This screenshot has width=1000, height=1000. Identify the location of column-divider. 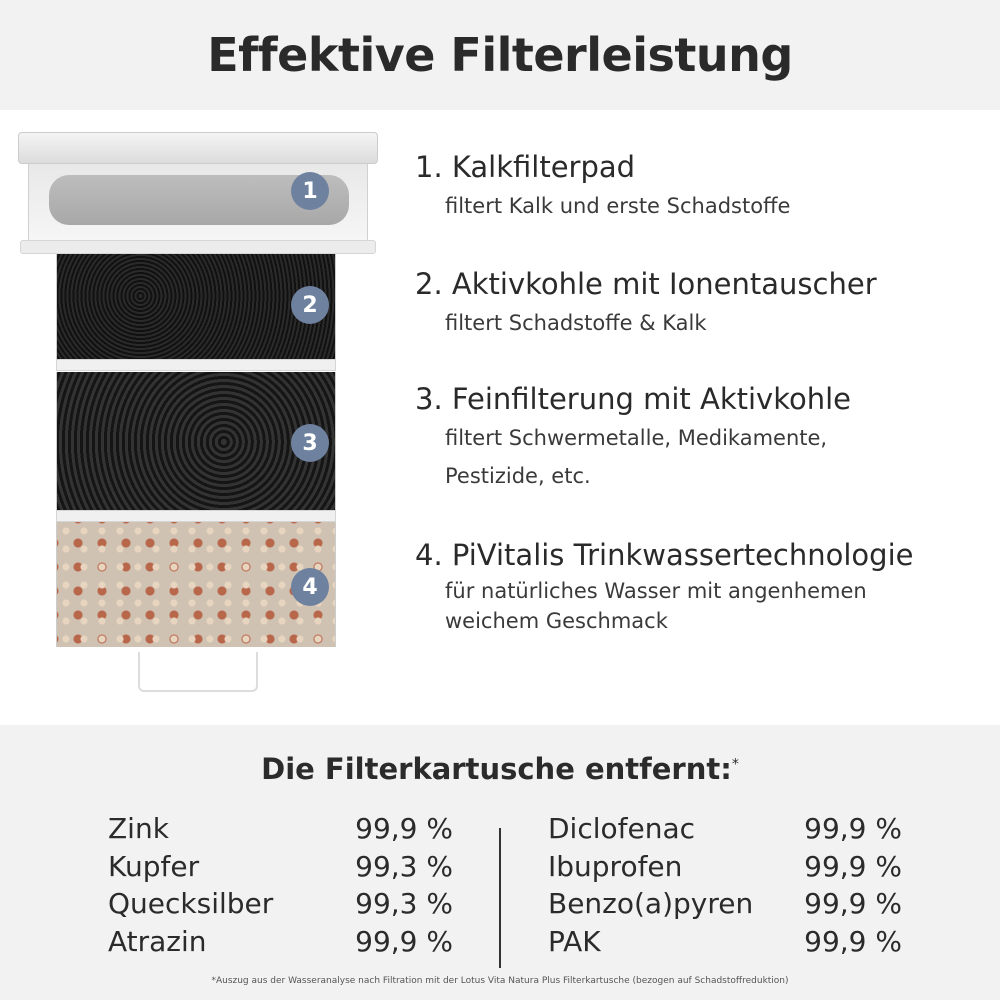
(500, 898).